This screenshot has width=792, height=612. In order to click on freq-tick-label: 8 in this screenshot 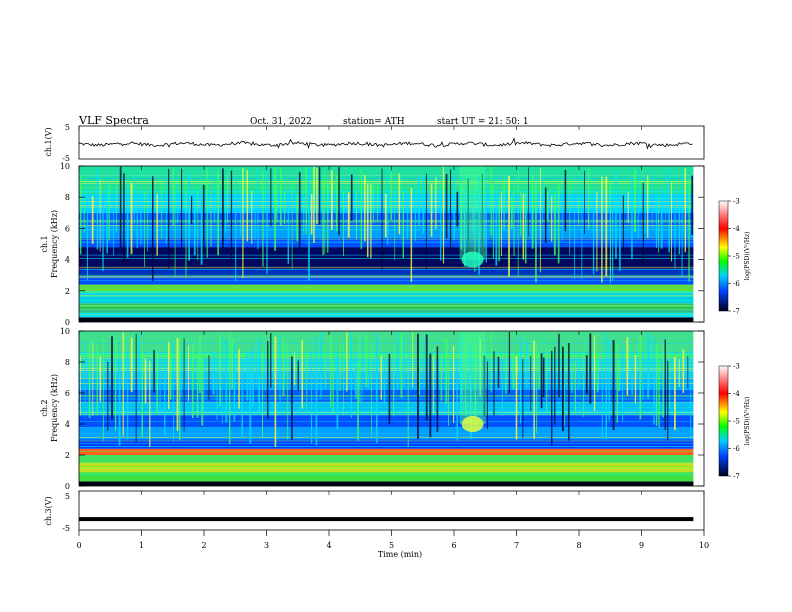, I will do `click(67, 197)`.